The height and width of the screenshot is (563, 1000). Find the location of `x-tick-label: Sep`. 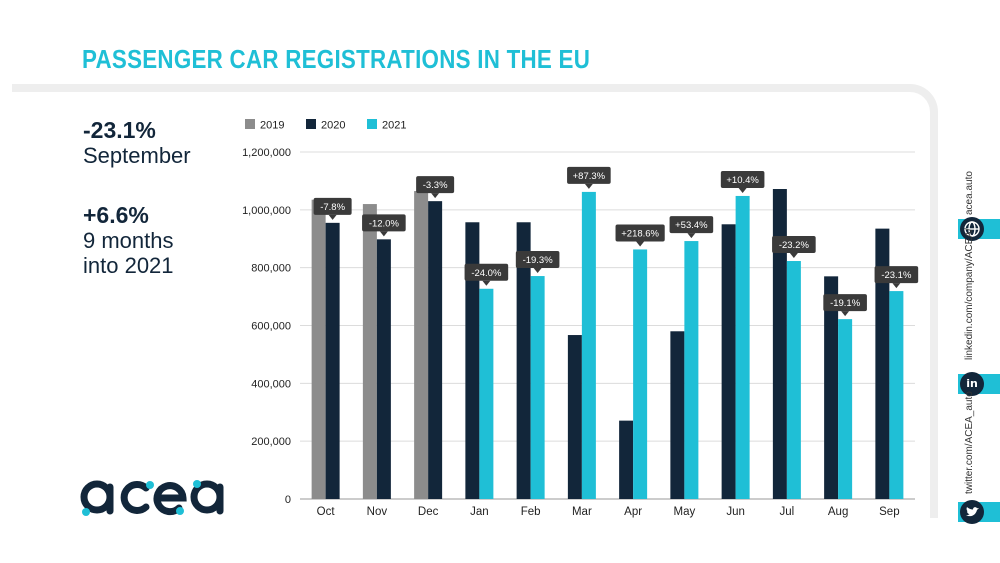

x-tick-label: Sep is located at coordinates (889, 512).